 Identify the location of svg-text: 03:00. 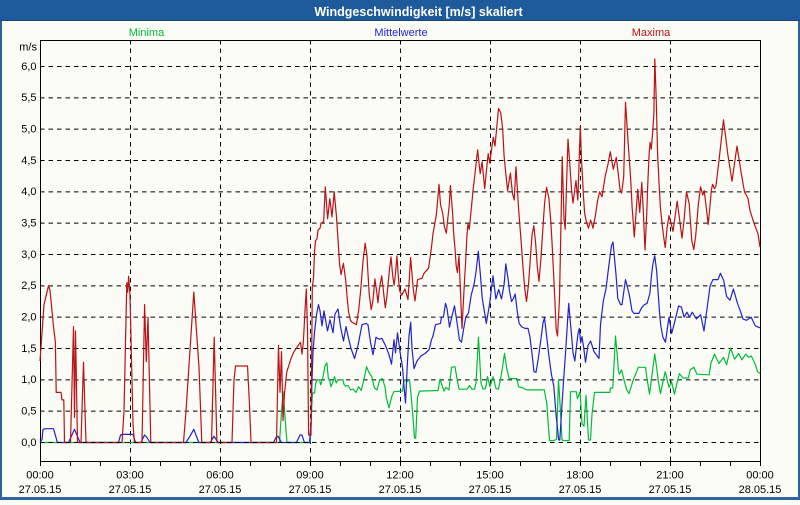
(130, 476).